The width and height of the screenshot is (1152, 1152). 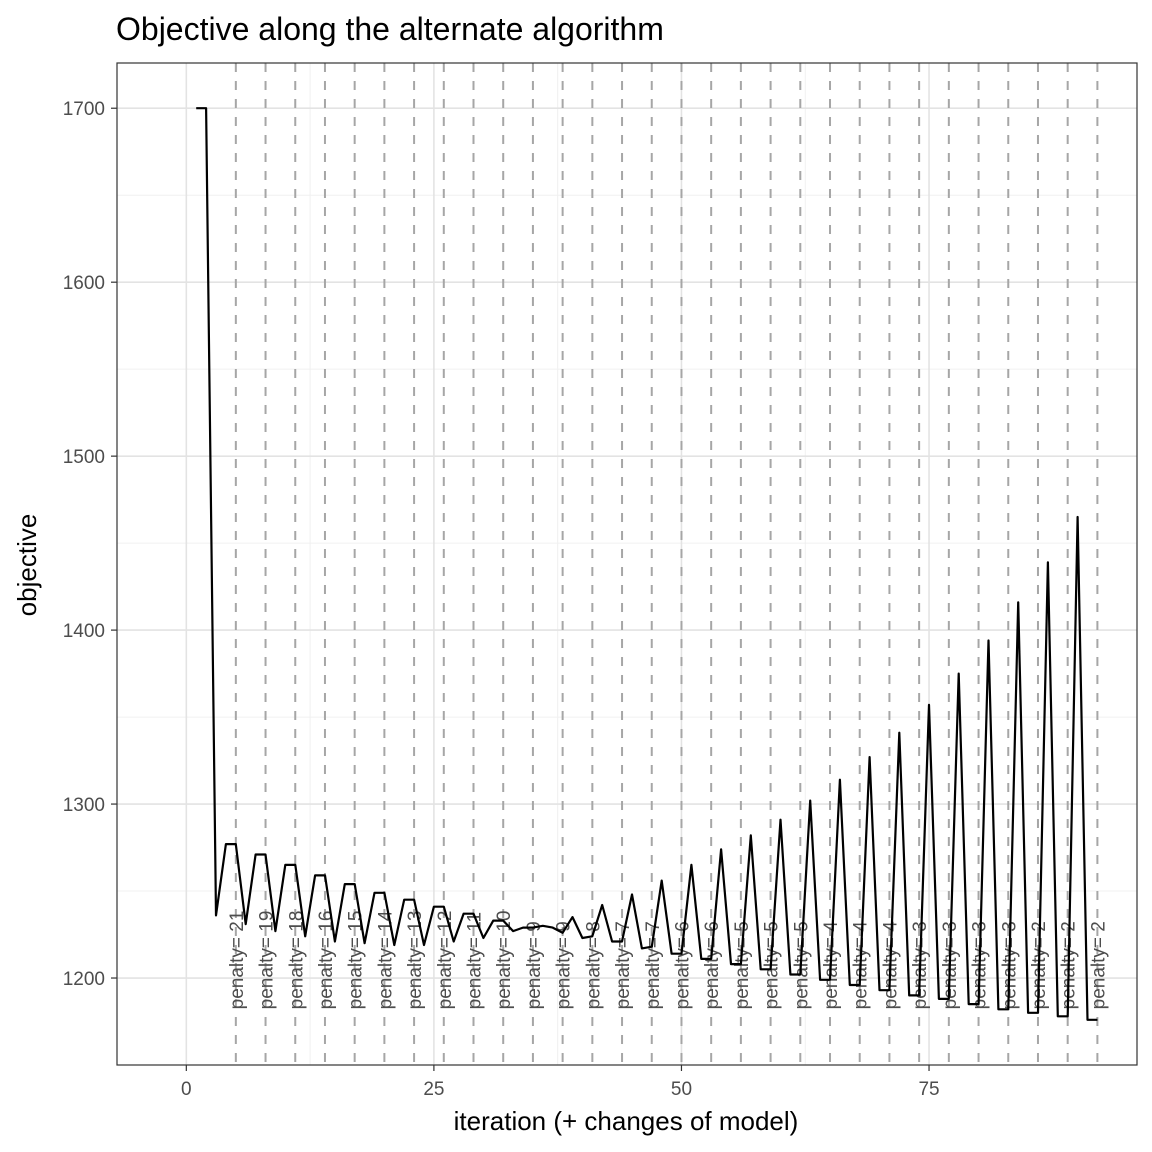 I want to click on penalty-label: penalty= 16, so click(x=326, y=960).